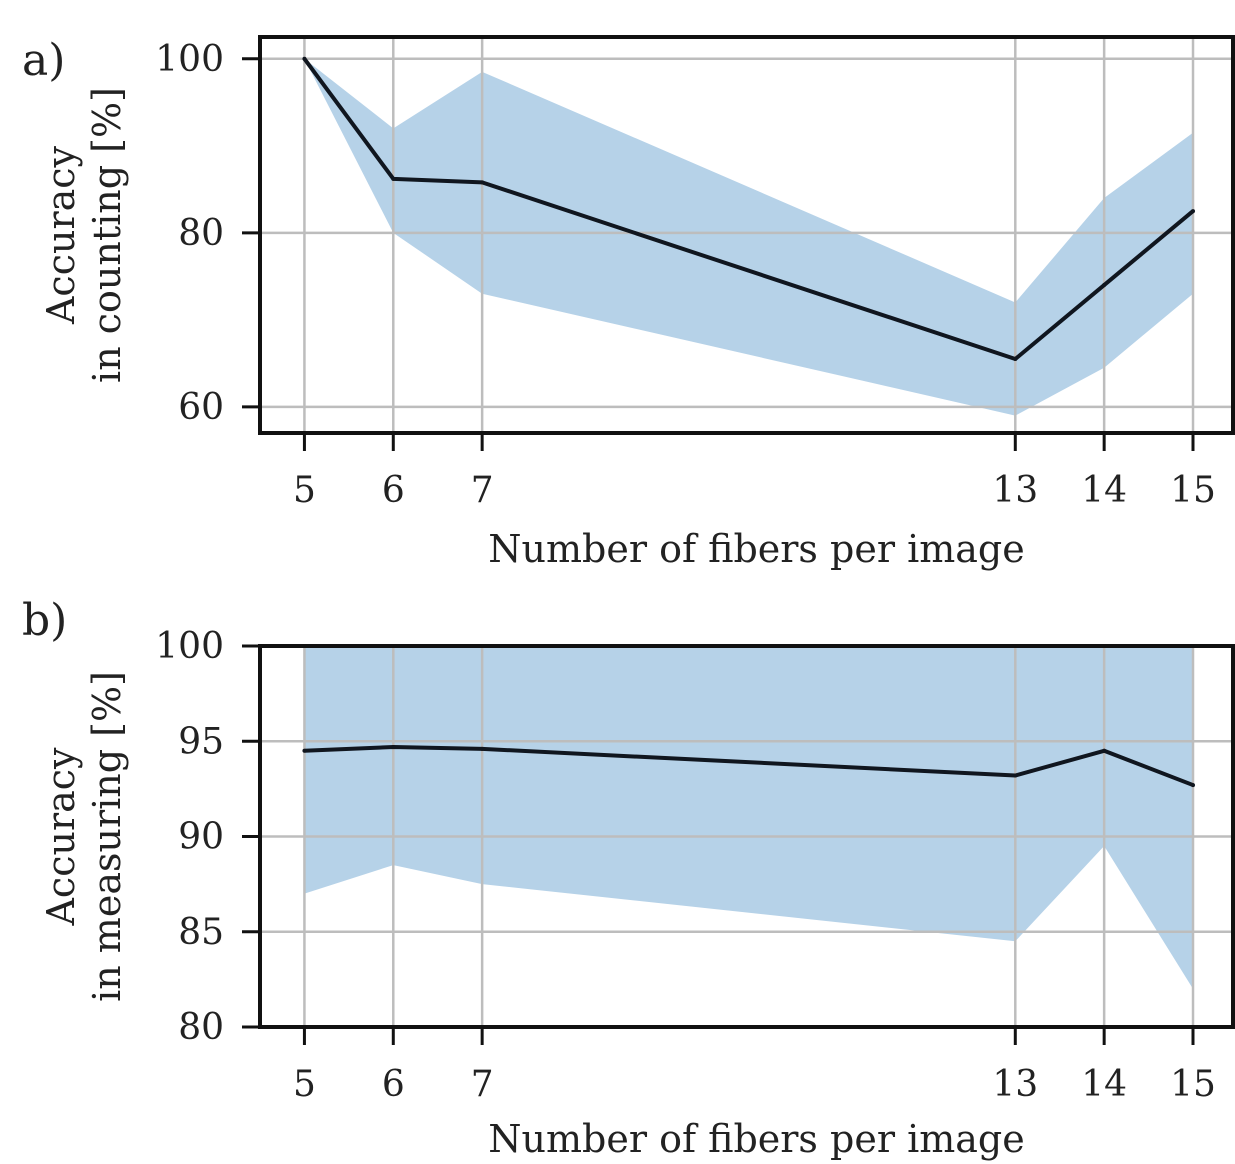  Describe the element at coordinates (44, 620) in the screenshot. I see `panel-label-b: b)` at that location.